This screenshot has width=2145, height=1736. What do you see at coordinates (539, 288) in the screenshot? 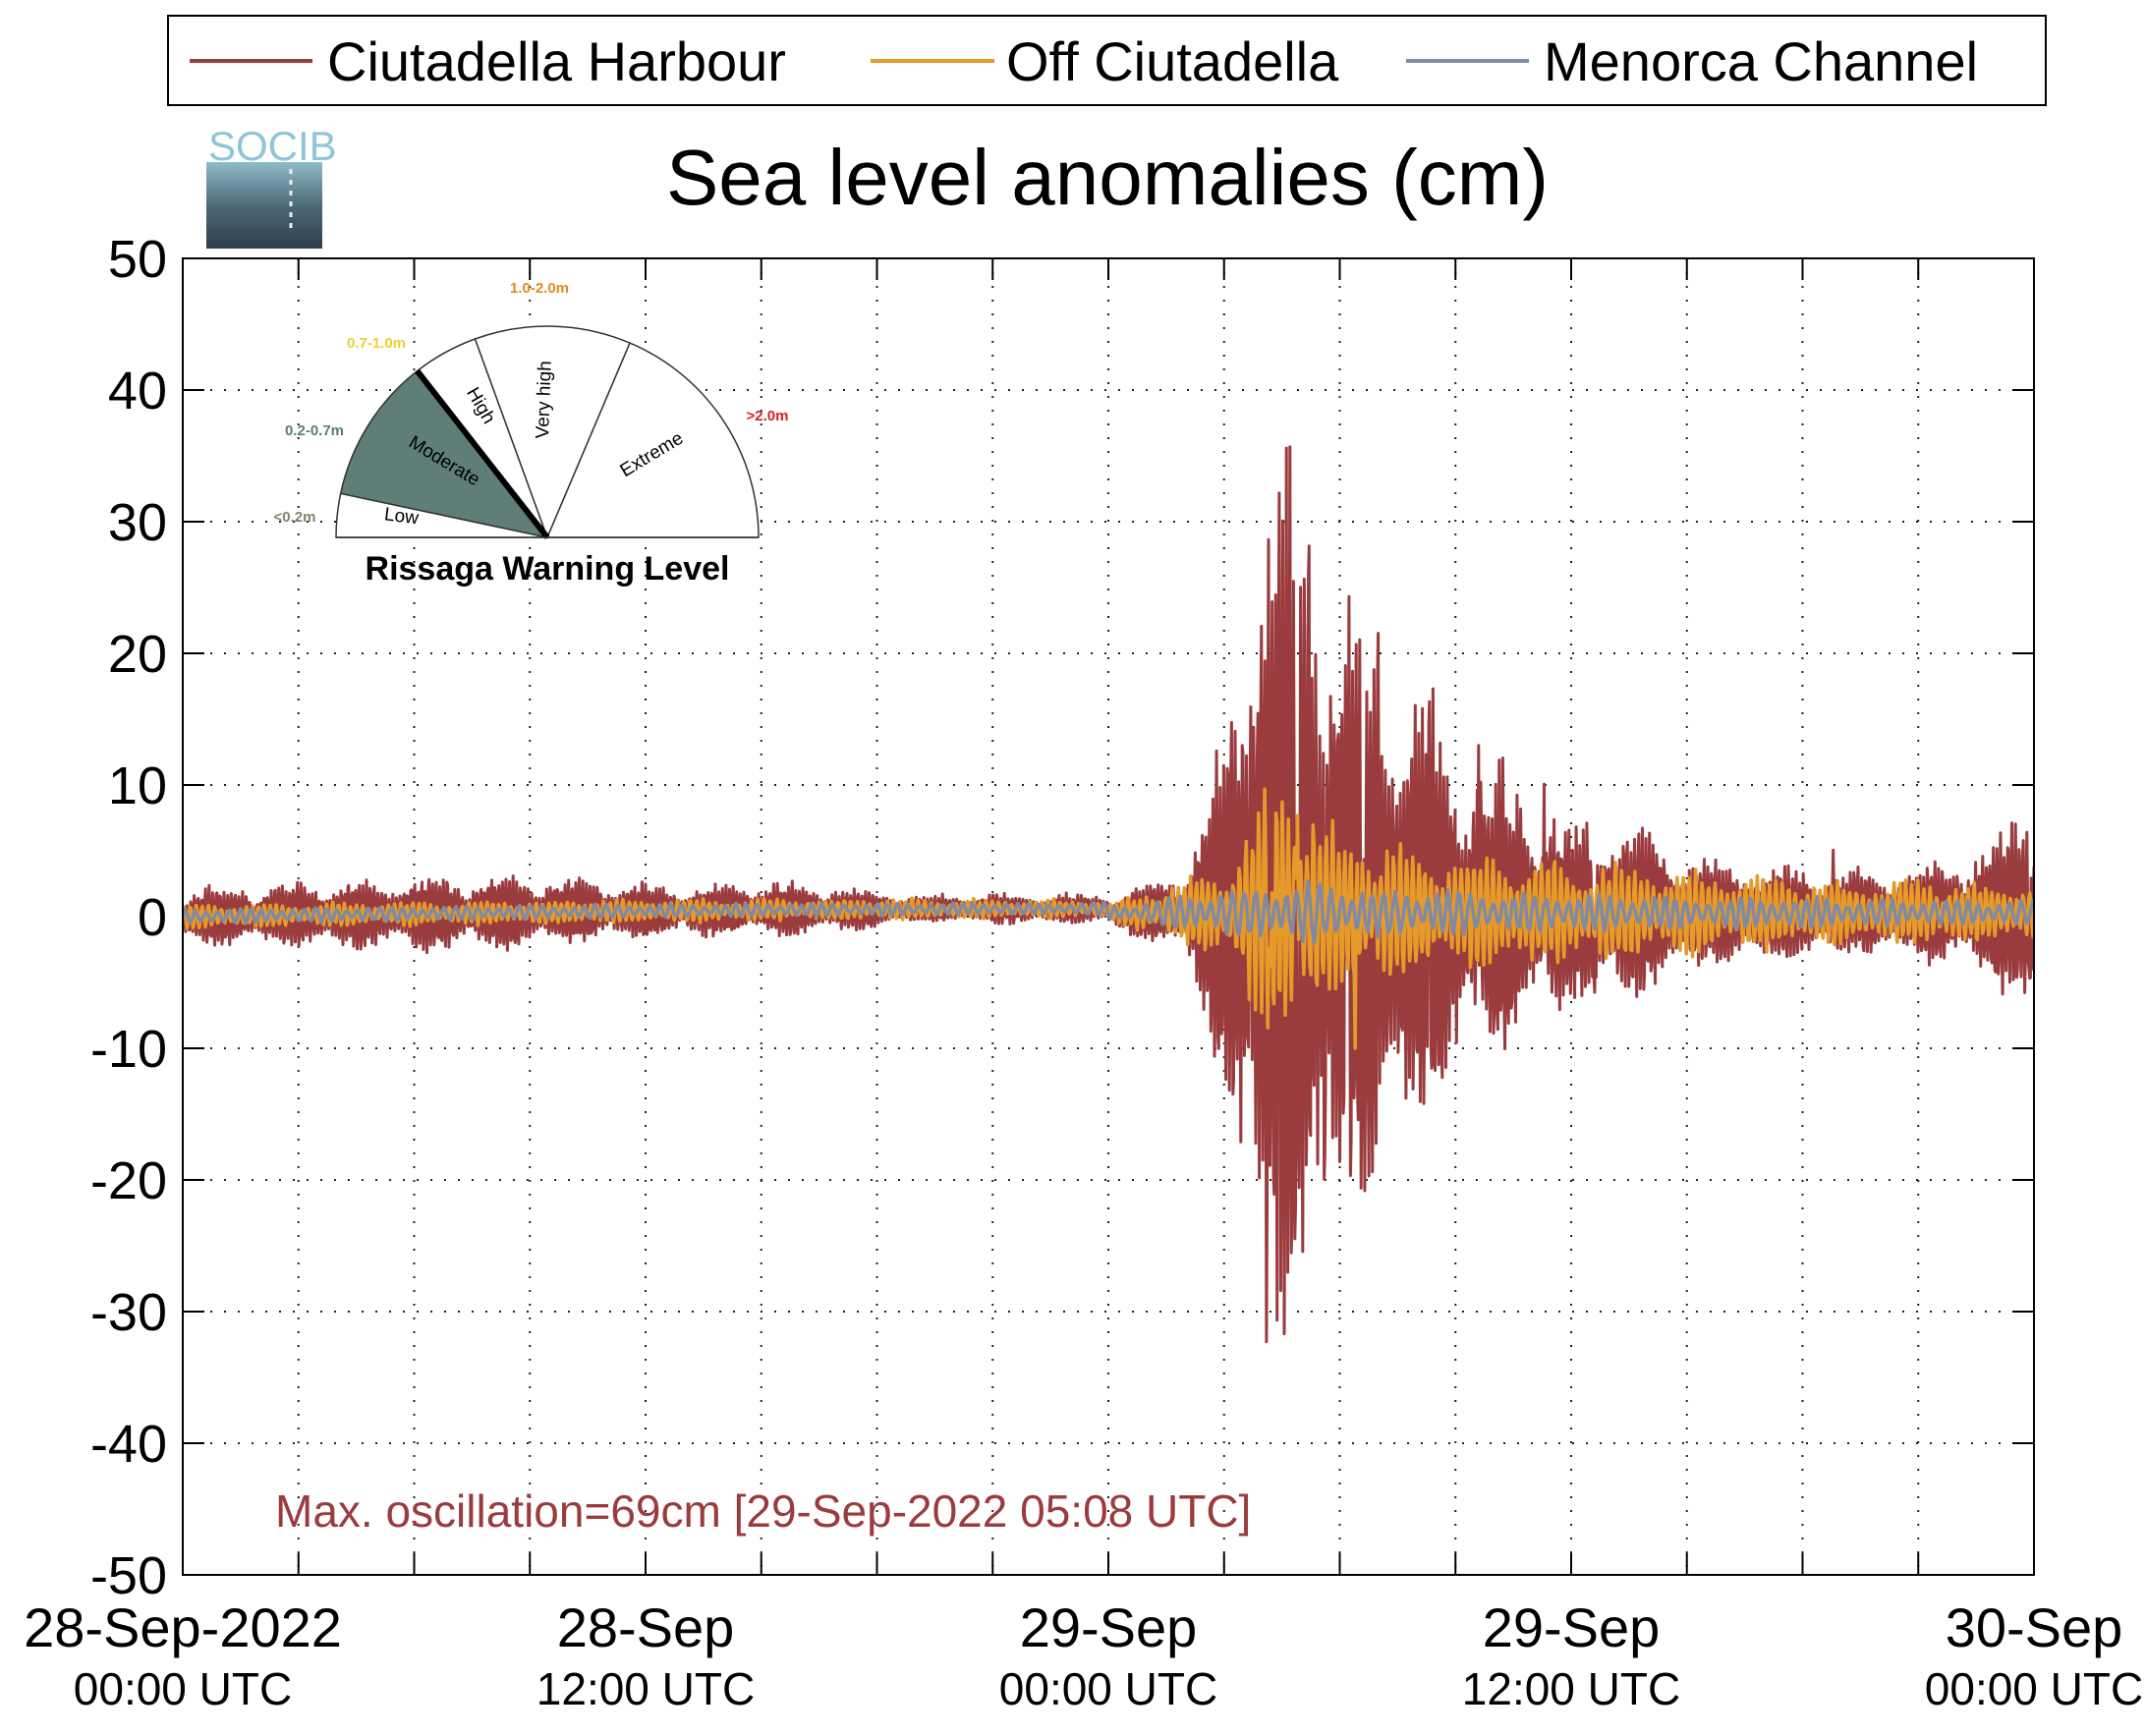
I see `gauge-range-very-high: 1.0-2.0m` at bounding box center [539, 288].